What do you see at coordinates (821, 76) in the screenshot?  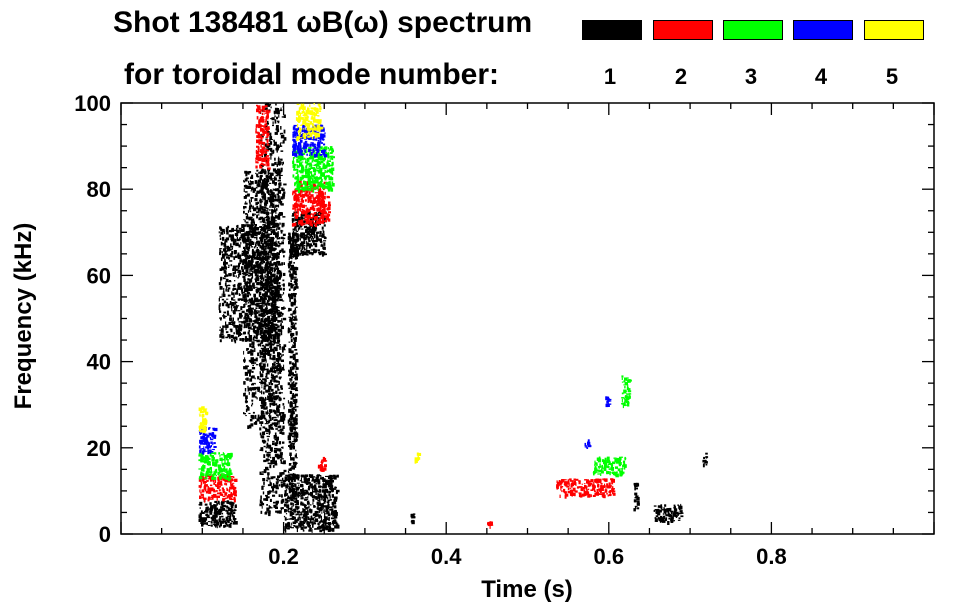 I see `legend-label-mode-4: 4` at bounding box center [821, 76].